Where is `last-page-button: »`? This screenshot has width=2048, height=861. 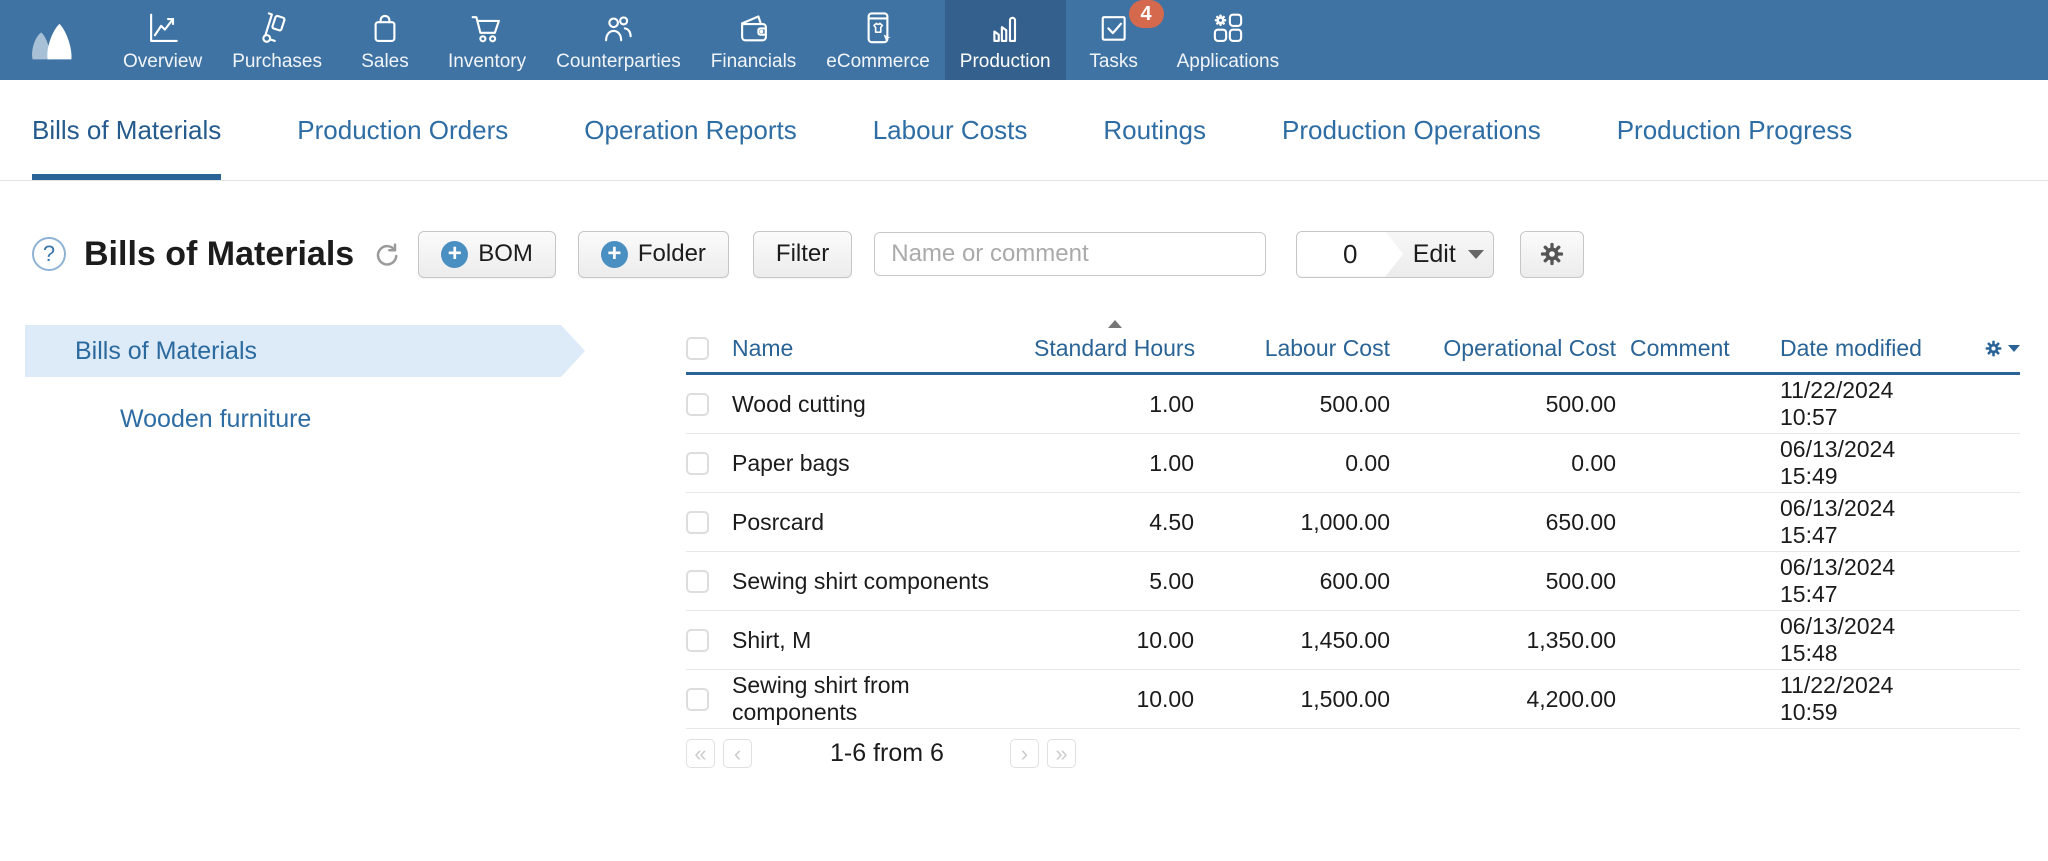
last-page-button: » is located at coordinates (1061, 753).